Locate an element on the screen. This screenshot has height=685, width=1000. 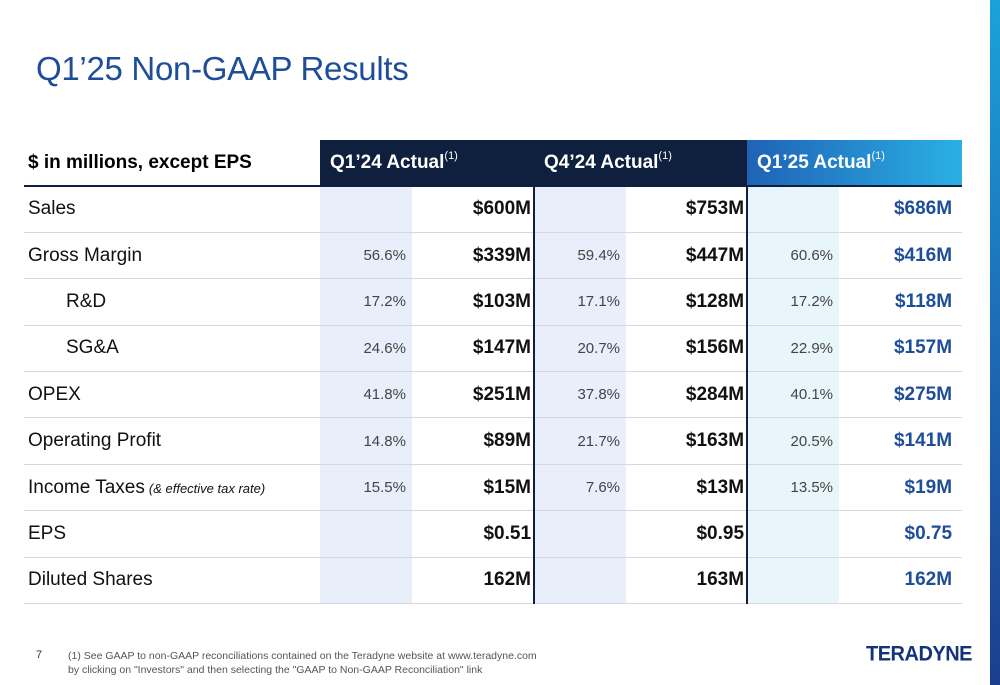
percent-cell: 24.6% is located at coordinates (366, 349).